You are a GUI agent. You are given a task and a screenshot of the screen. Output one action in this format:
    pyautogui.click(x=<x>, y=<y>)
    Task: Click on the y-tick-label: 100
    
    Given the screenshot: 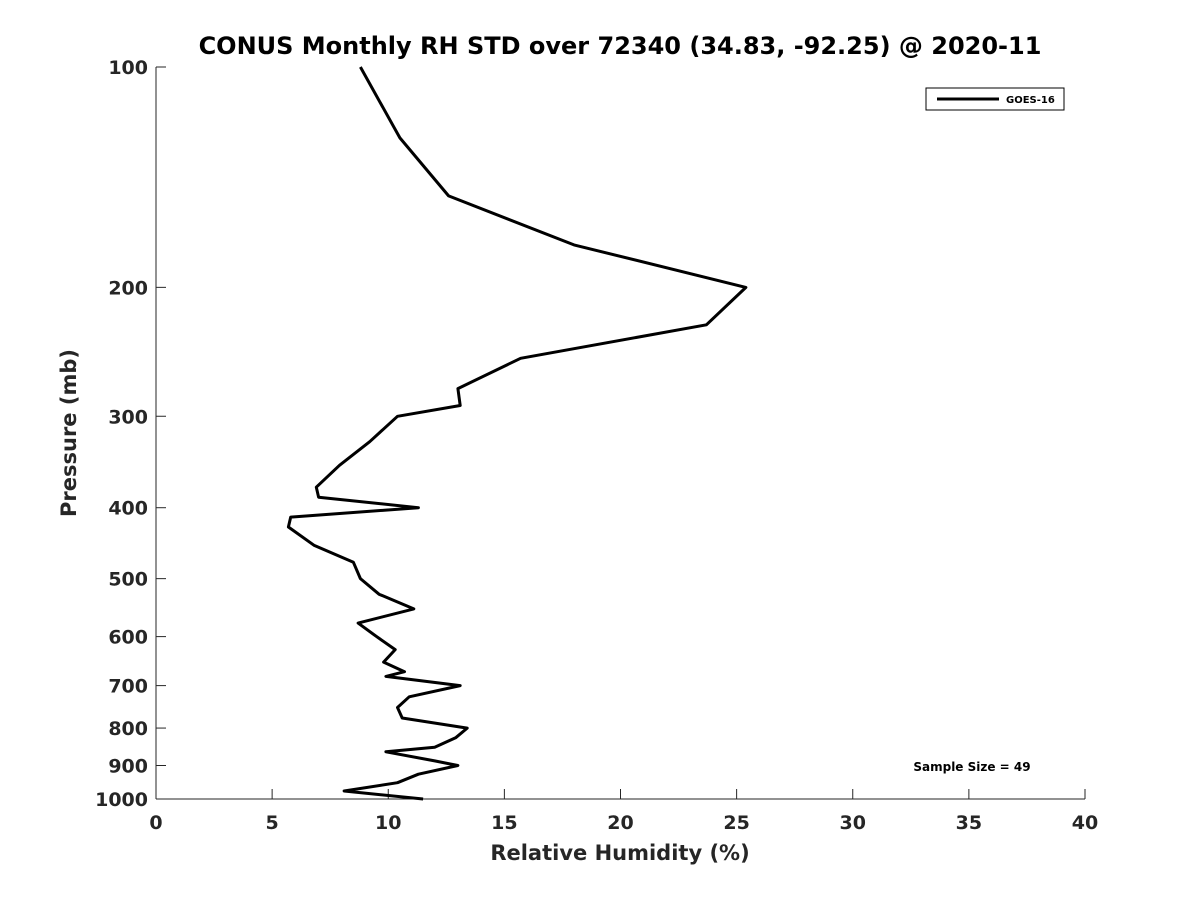 What is the action you would take?
    pyautogui.click(x=128, y=68)
    